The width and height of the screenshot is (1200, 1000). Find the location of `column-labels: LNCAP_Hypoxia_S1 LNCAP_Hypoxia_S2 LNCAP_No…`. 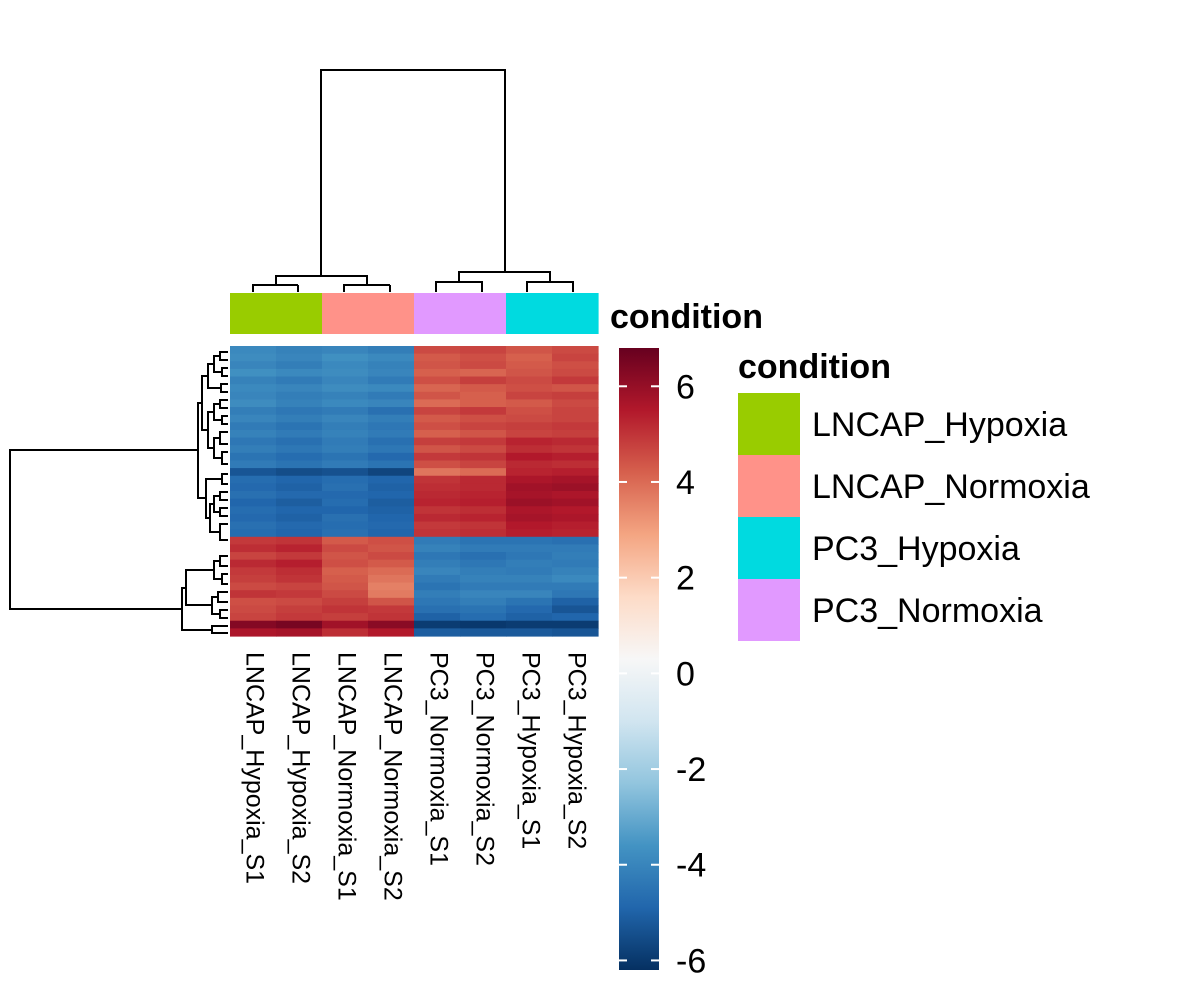

column-labels: LNCAP_Hypoxia_S1 LNCAP_Hypoxia_S2 LNCAP_No… is located at coordinates (415, 776).